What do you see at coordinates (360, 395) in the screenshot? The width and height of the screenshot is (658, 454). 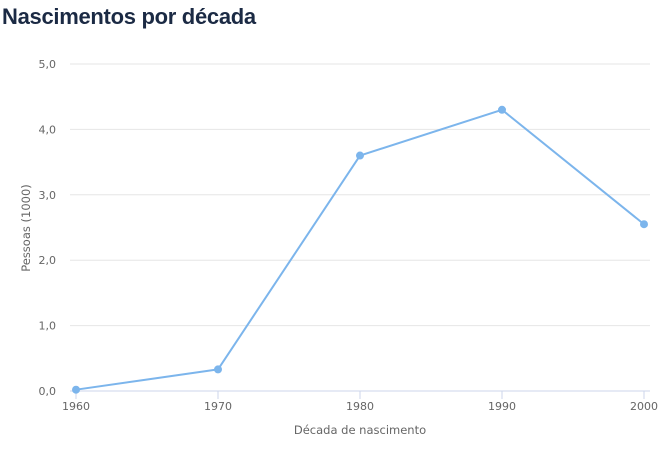 I see `x-axis-tickmarks` at bounding box center [360, 395].